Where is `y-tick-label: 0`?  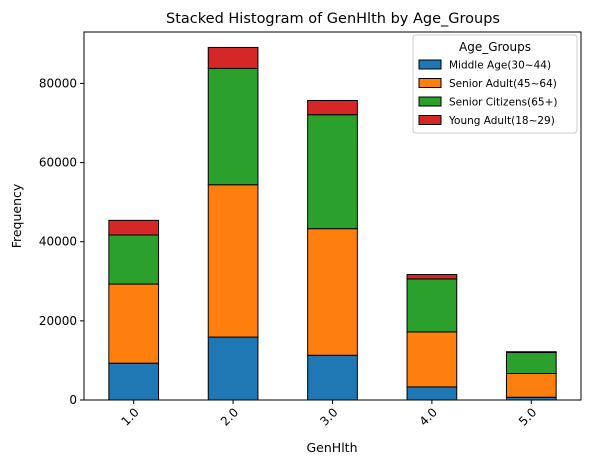 y-tick-label: 0 is located at coordinates (73, 400).